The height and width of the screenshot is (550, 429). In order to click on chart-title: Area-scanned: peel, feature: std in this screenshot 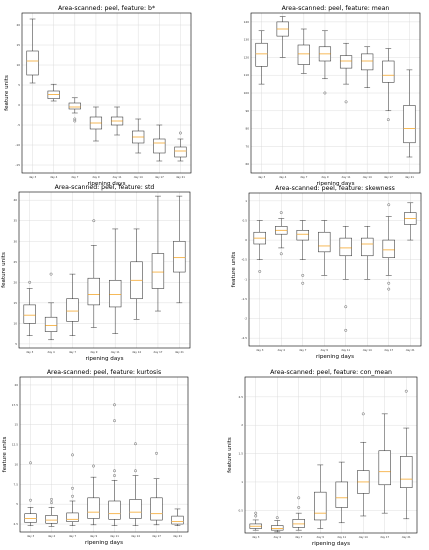, I will do `click(105, 187)`.